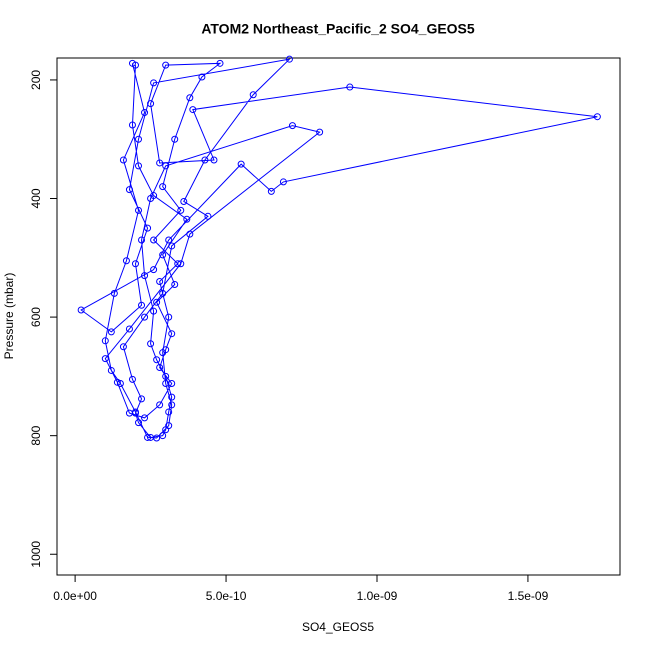 Image resolution: width=650 pixels, height=650 pixels. What do you see at coordinates (36, 198) in the screenshot?
I see `y-tick-label: 400` at bounding box center [36, 198].